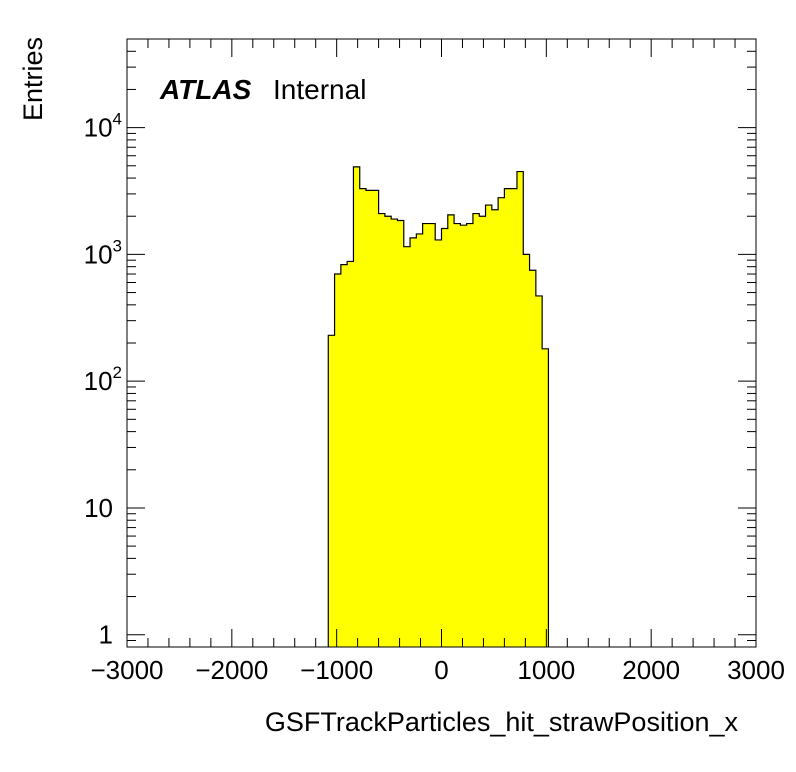 The image size is (796, 772). Describe the element at coordinates (502, 722) in the screenshot. I see `x-axis-label: GSFTrackParticles_hit_strawPosition_x` at that location.